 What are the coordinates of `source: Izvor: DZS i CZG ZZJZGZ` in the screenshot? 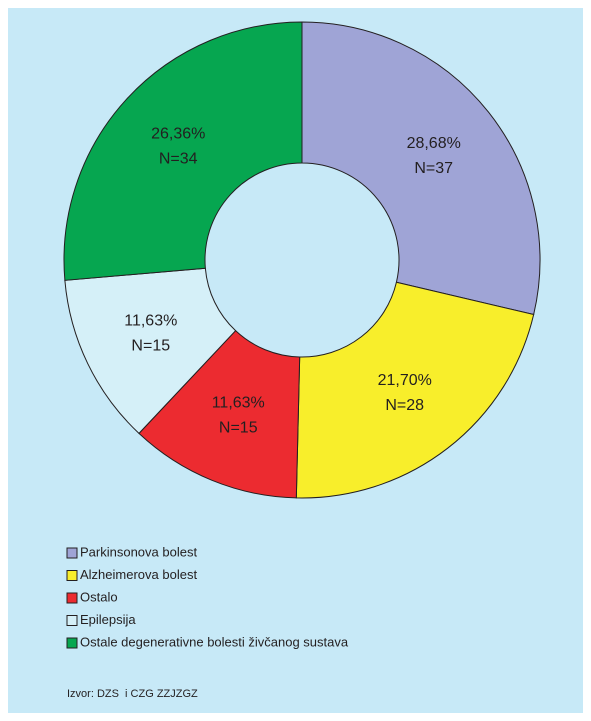 It's located at (132, 694).